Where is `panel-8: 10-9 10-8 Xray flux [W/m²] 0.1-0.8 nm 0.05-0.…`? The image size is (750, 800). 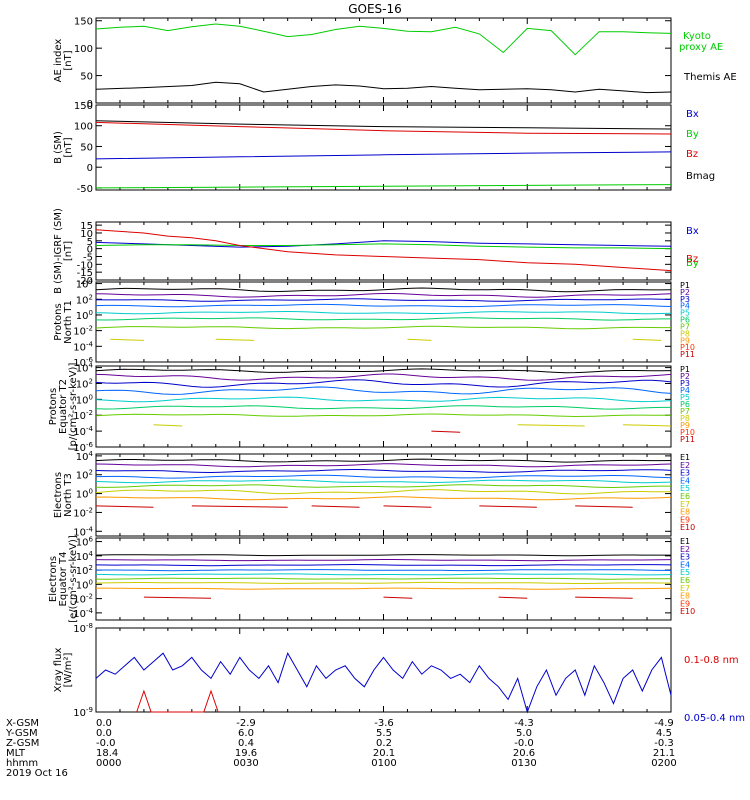 panel-8: 10-9 10-8 Xray flux [W/m²] 0.1-0.8 nm 0.05-0.… is located at coordinates (399, 673).